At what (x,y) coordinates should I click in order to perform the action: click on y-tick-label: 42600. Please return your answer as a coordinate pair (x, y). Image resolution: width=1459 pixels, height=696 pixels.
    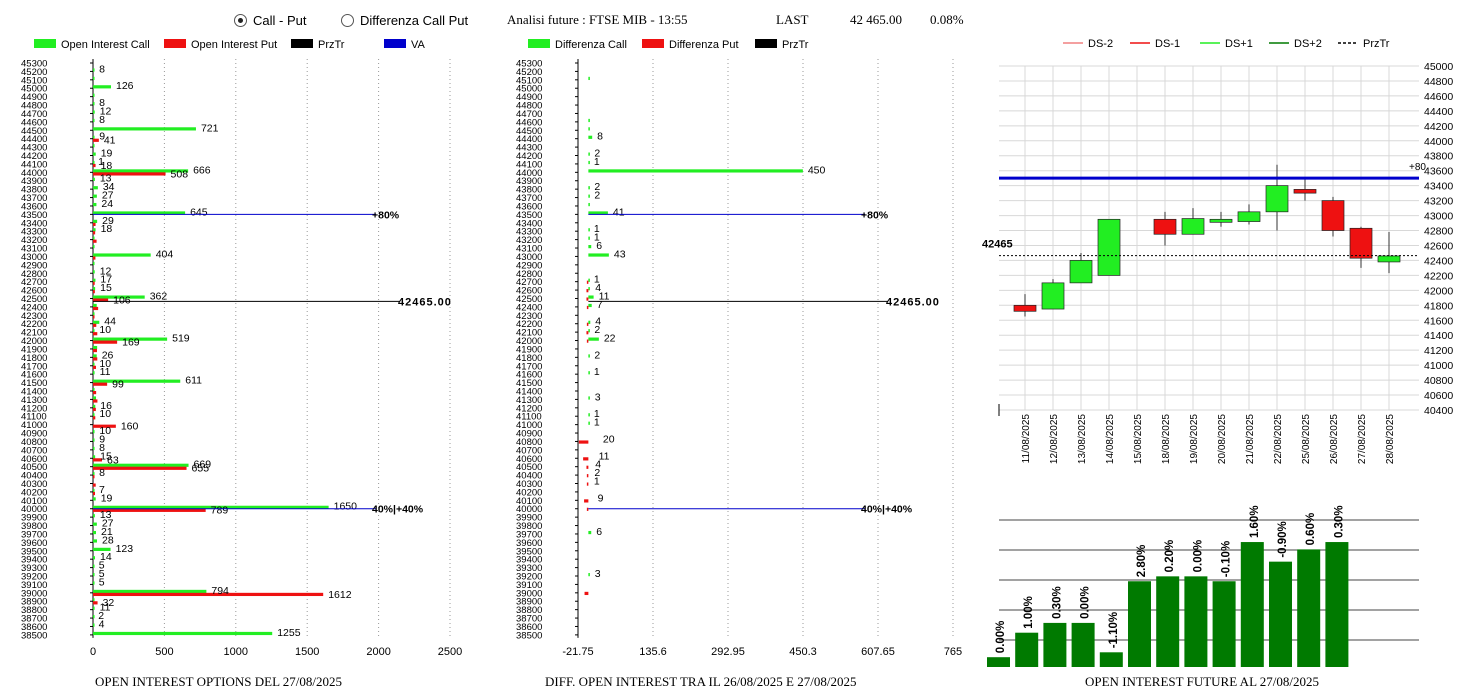
    Looking at the image, I should click on (1438, 246).